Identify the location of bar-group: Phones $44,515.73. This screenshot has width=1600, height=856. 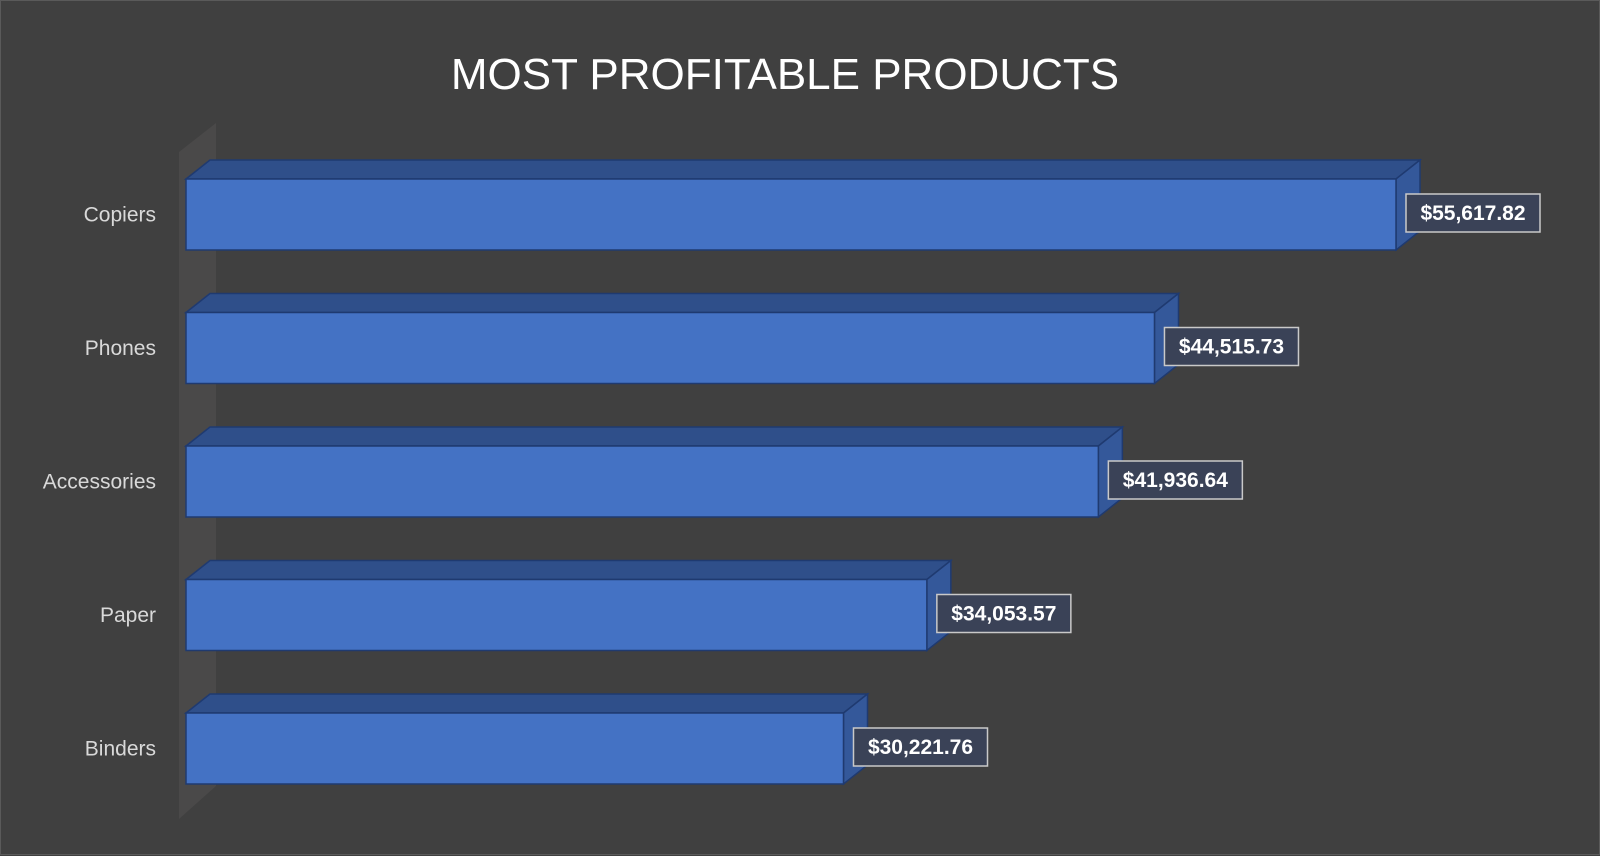
(692, 338).